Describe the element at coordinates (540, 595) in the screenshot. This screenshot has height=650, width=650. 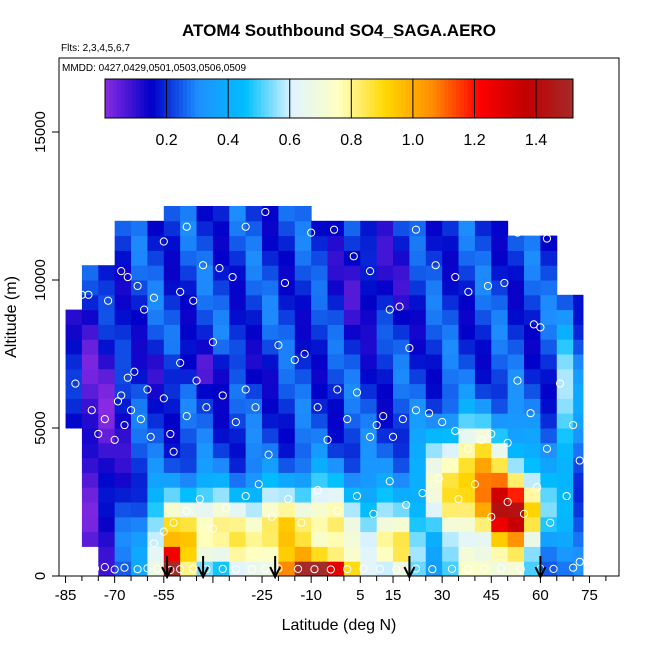
I see `x-tick-label: 60` at that location.